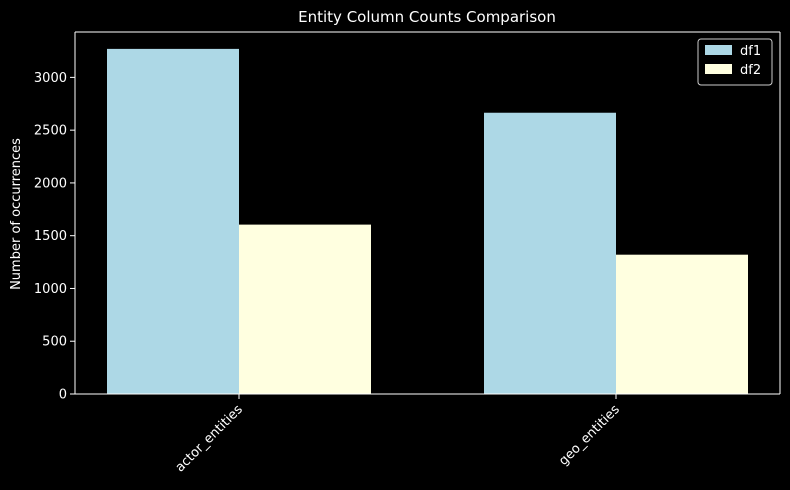 Image resolution: width=790 pixels, height=490 pixels. What do you see at coordinates (50, 183) in the screenshot?
I see `y-tick-label-2000: 2000` at bounding box center [50, 183].